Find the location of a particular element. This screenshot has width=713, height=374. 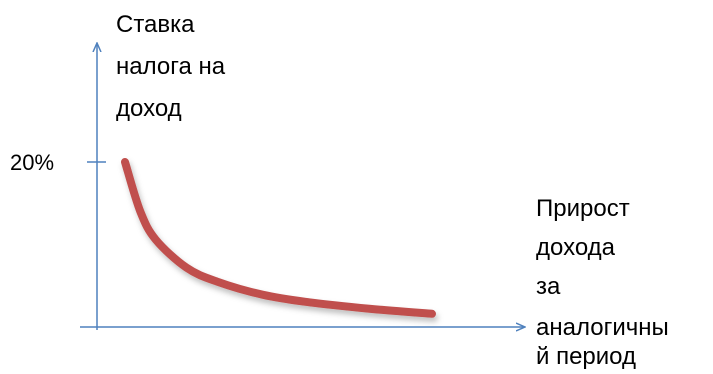

x-axis-label-line: за is located at coordinates (548, 286).